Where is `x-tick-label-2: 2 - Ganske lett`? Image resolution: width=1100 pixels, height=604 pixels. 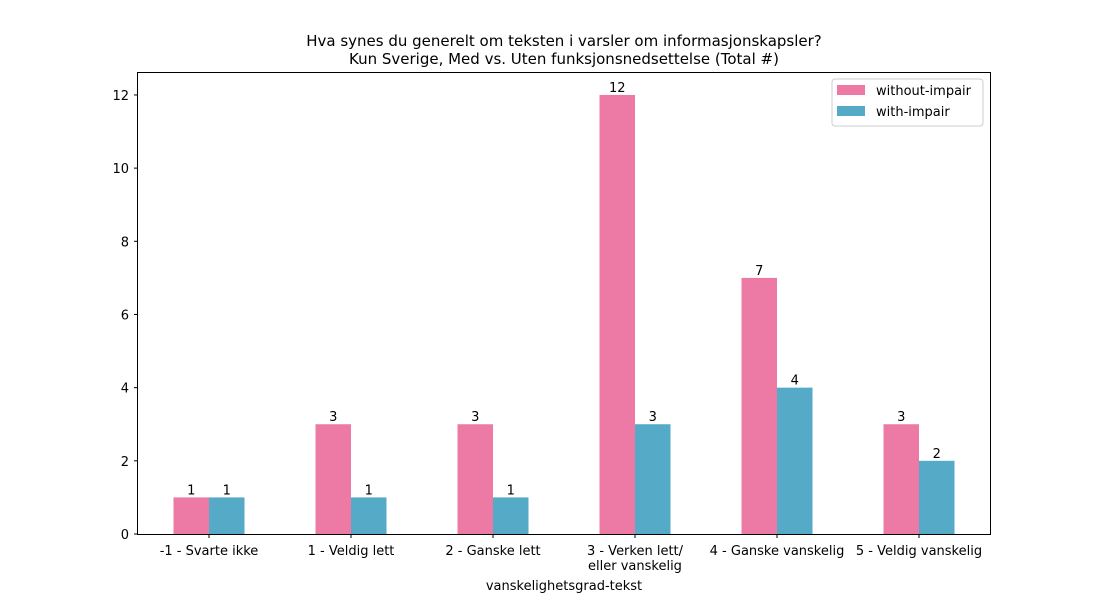
x-tick-label-2: 2 - Ganske lett is located at coordinates (492, 551).